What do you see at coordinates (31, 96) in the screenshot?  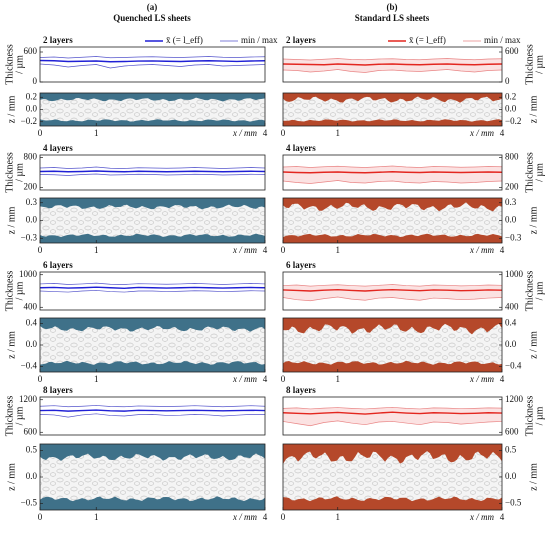 I see `y-tick-label: 0.2` at bounding box center [31, 96].